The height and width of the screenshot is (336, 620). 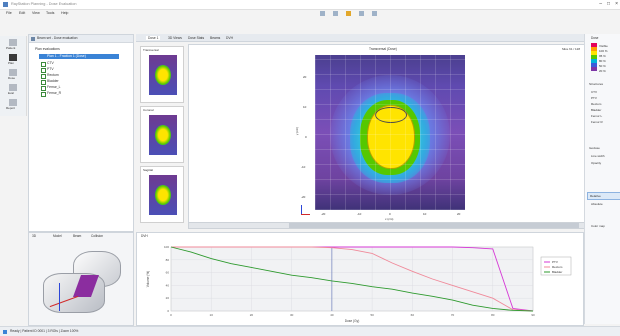 What do you see at coordinates (602, 61) in the screenshot?
I see `prop-label: 80 %` at bounding box center [602, 61].